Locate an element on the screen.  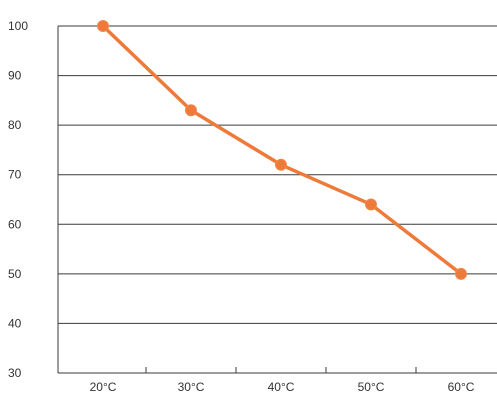
y-tick-label-60: 60 is located at coordinates (15, 224).